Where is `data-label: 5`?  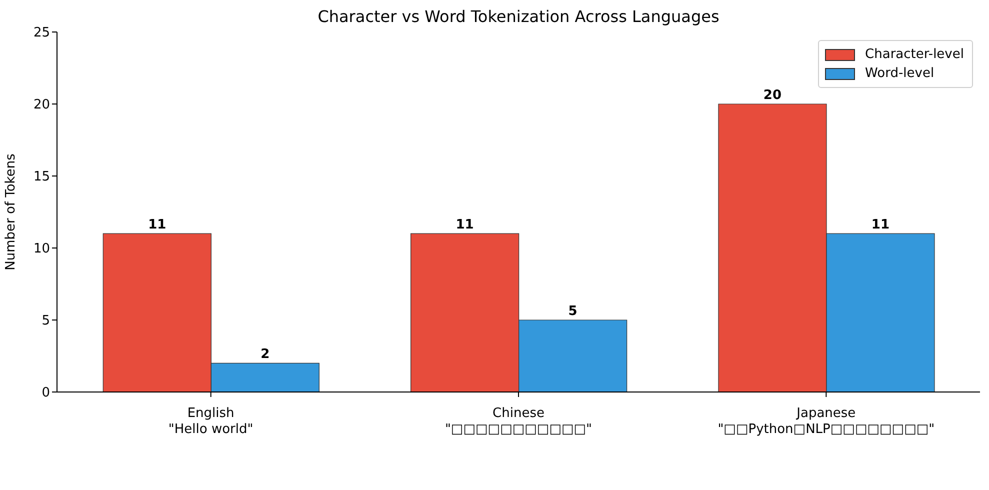 data-label: 5 is located at coordinates (573, 311).